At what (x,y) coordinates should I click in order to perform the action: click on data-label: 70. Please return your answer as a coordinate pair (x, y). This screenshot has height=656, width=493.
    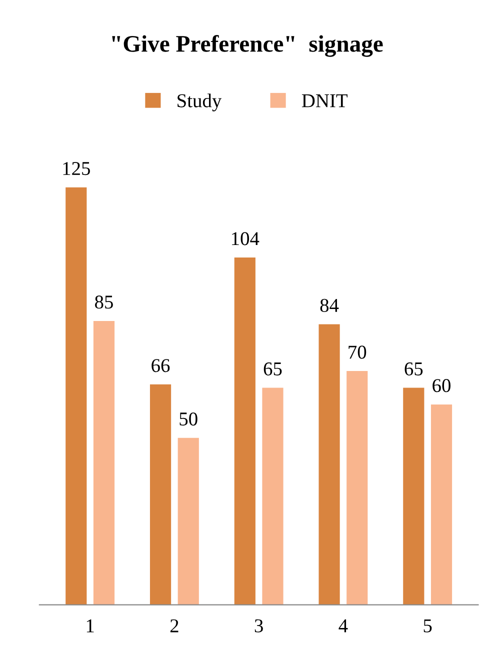
    Looking at the image, I should click on (357, 352).